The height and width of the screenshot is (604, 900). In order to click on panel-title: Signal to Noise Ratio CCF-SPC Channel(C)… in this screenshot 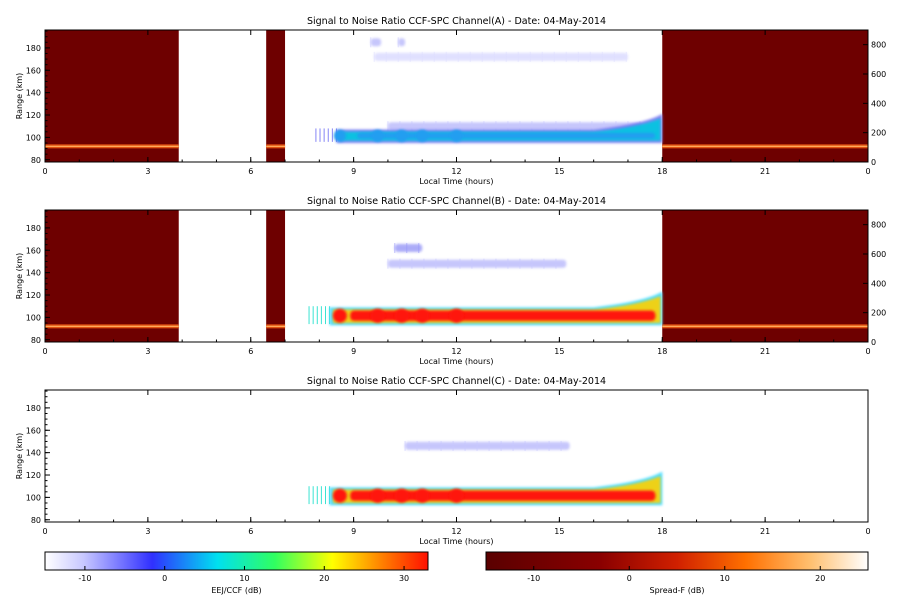, I will do `click(456, 381)`.